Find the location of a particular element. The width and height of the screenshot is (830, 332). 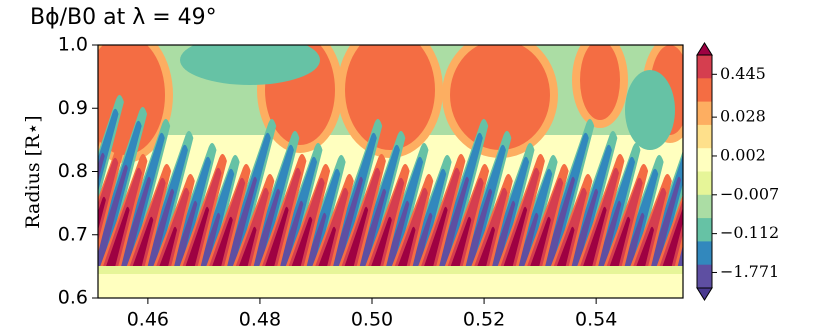

colorbar-tick-label: −0.112 is located at coordinates (749, 232).